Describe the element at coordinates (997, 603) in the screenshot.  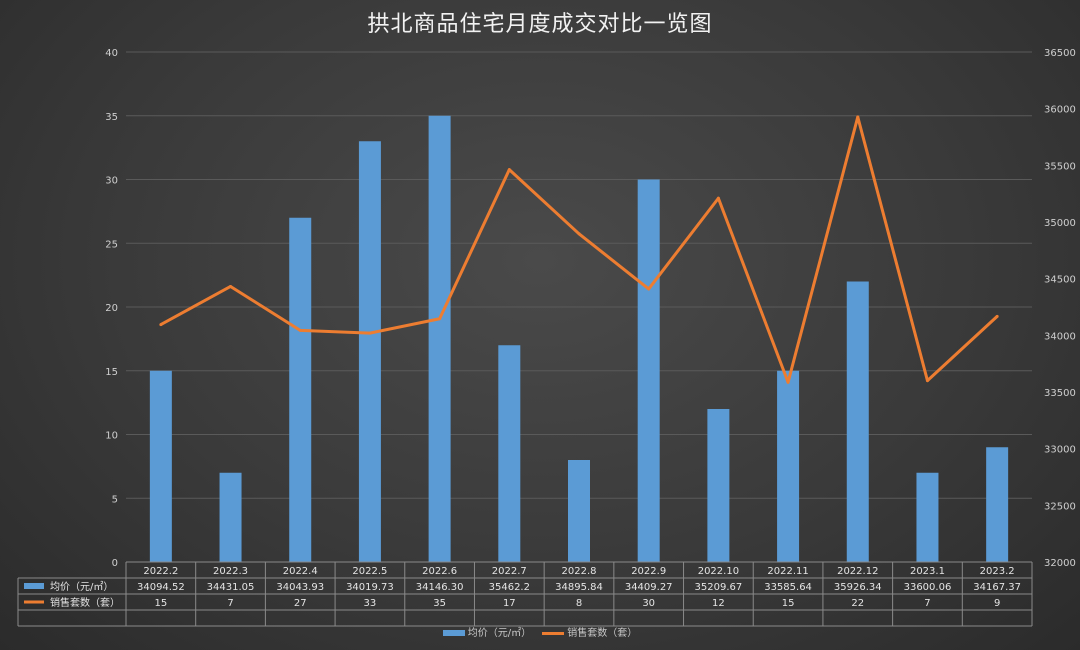
I see `line-data-label: 9` at that location.